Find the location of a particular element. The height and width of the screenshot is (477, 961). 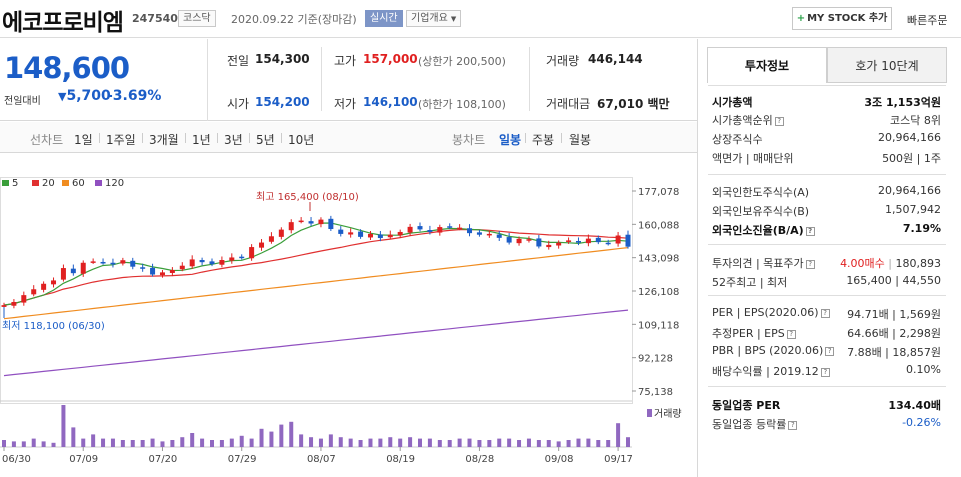

volume-legend-swatch is located at coordinates (649, 413).